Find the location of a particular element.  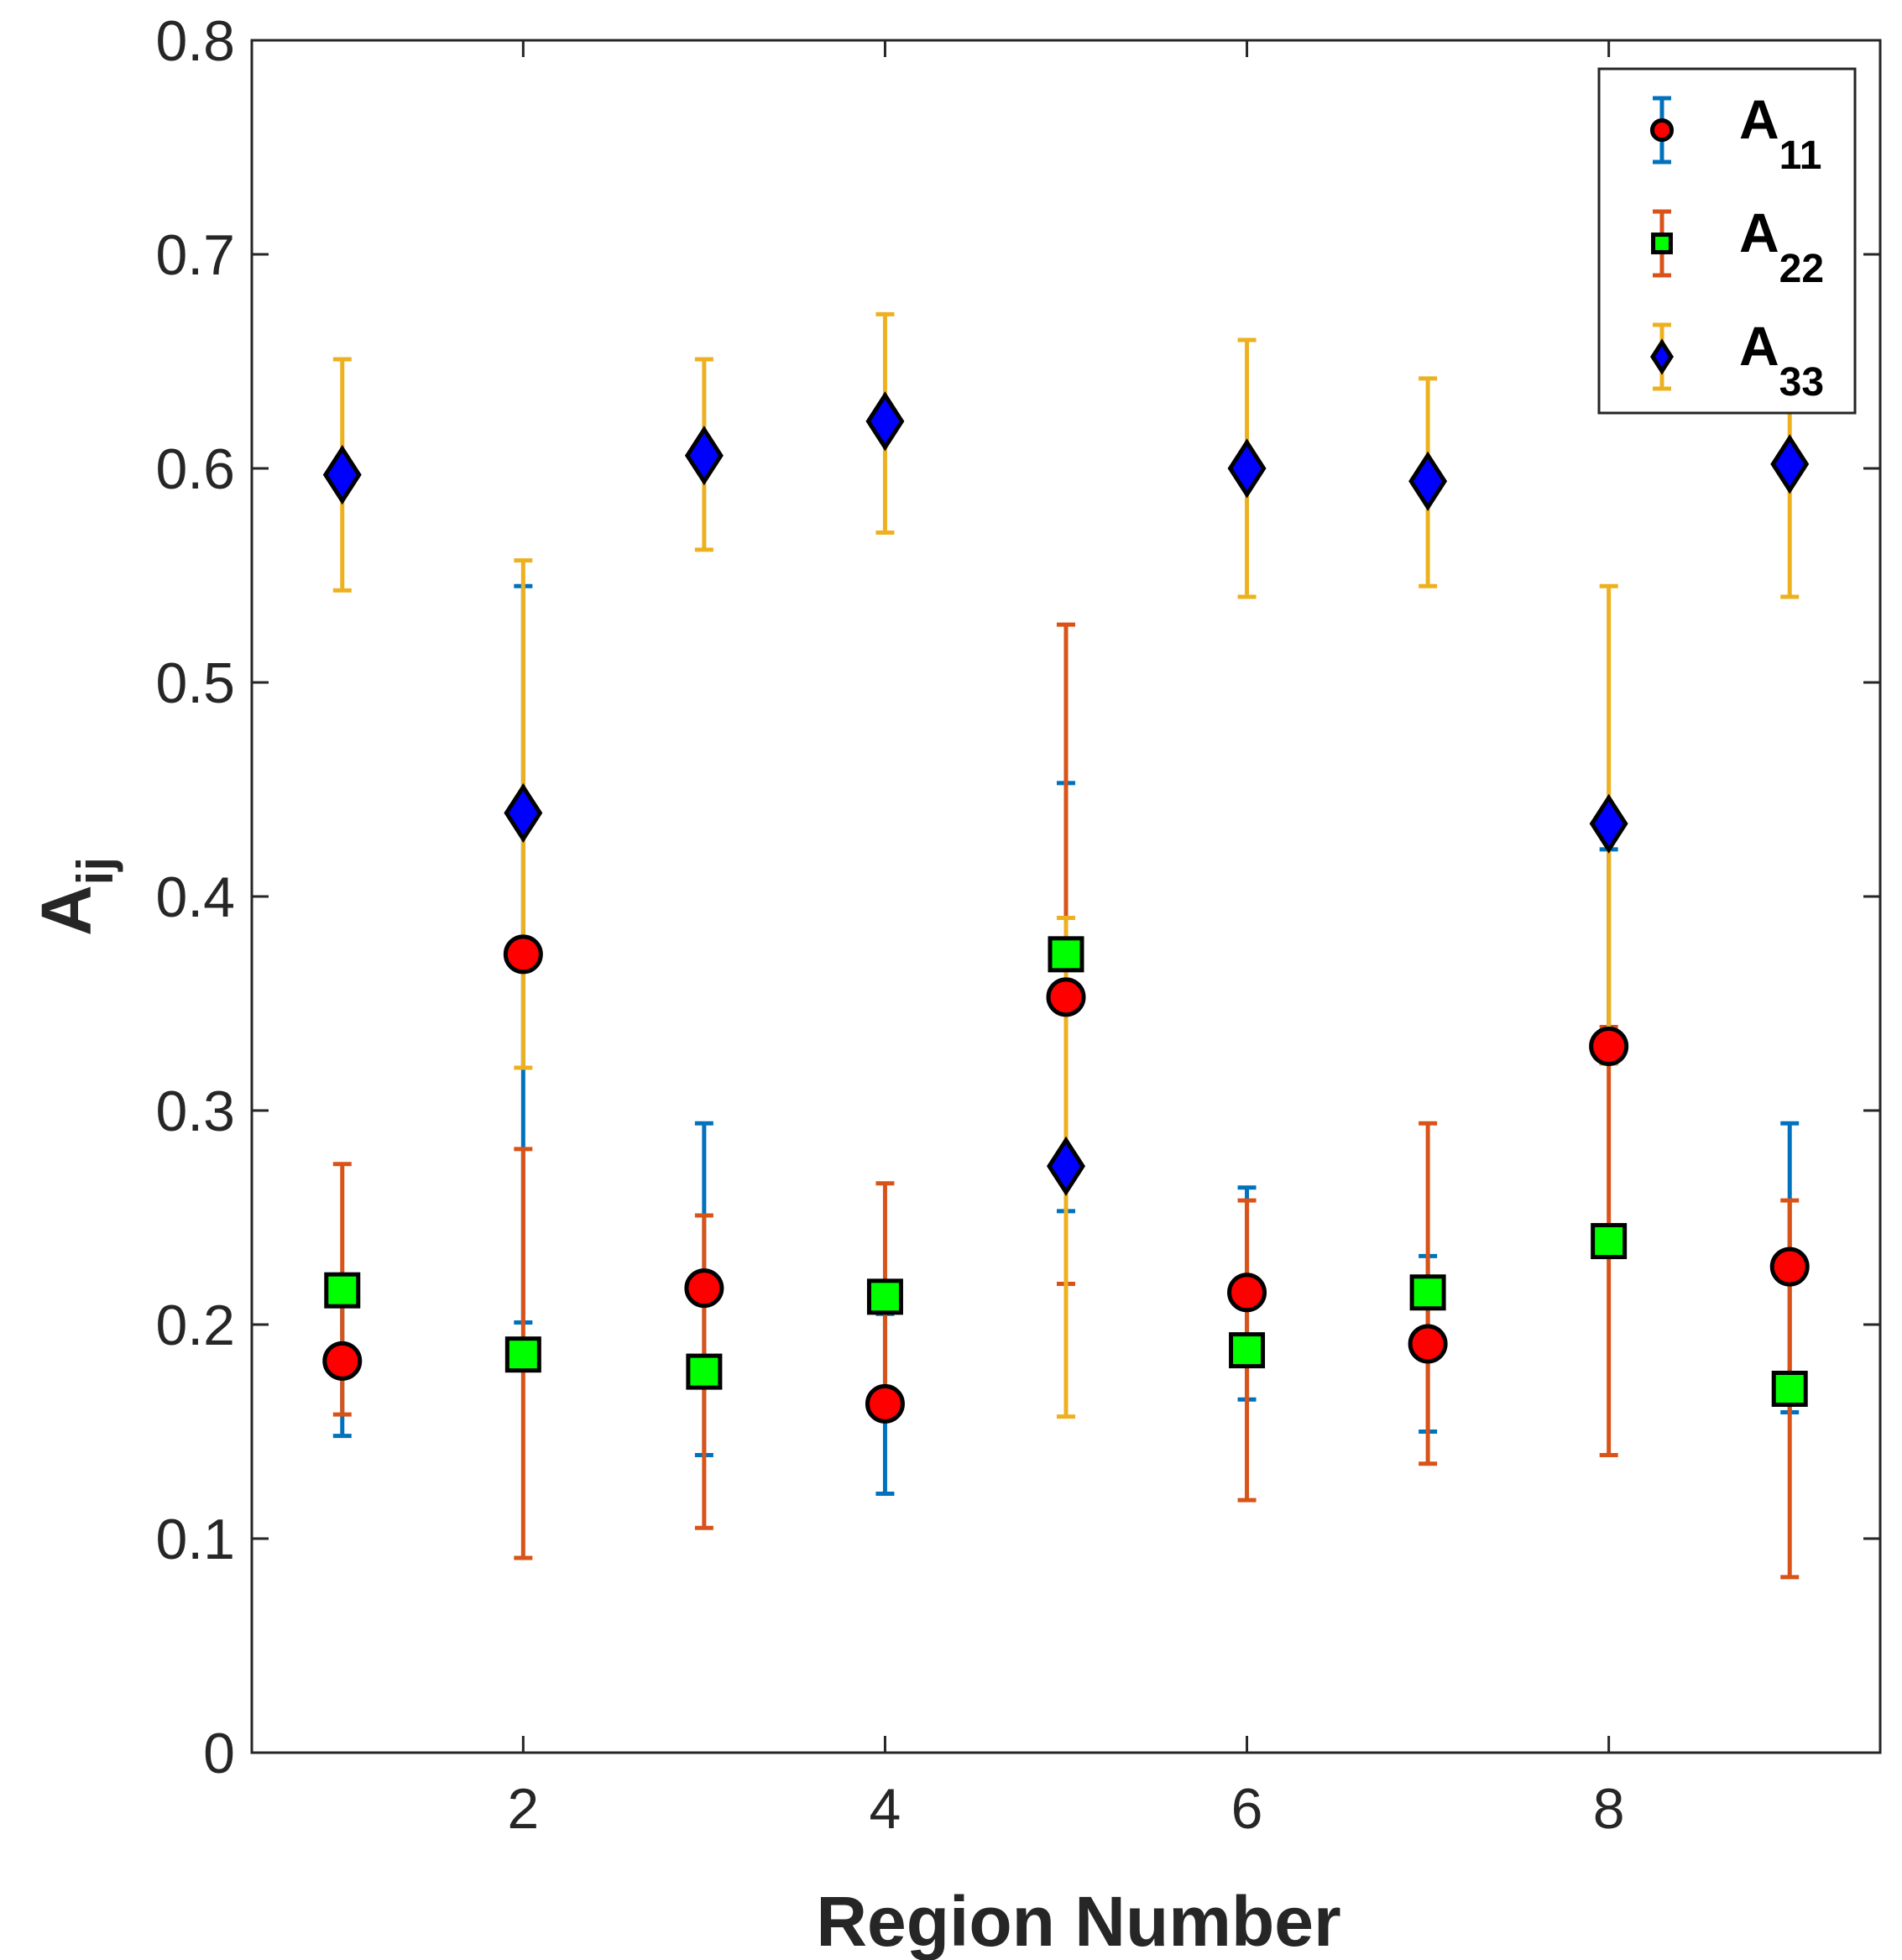

x-axis-title: Region Number is located at coordinates (1078, 1921).